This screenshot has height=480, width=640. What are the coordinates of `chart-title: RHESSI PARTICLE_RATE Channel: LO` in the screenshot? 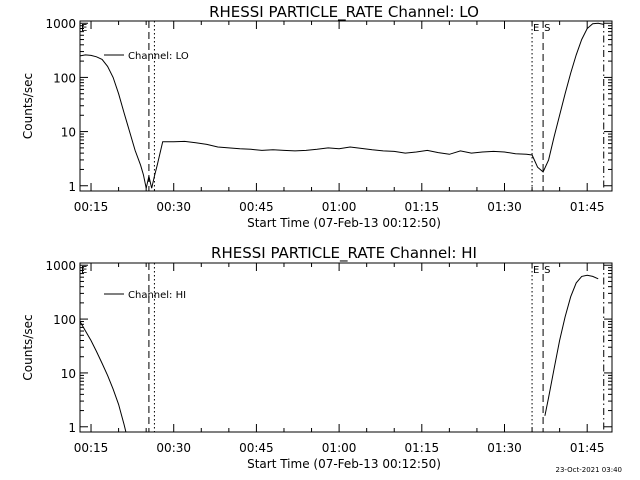 It's located at (344, 12).